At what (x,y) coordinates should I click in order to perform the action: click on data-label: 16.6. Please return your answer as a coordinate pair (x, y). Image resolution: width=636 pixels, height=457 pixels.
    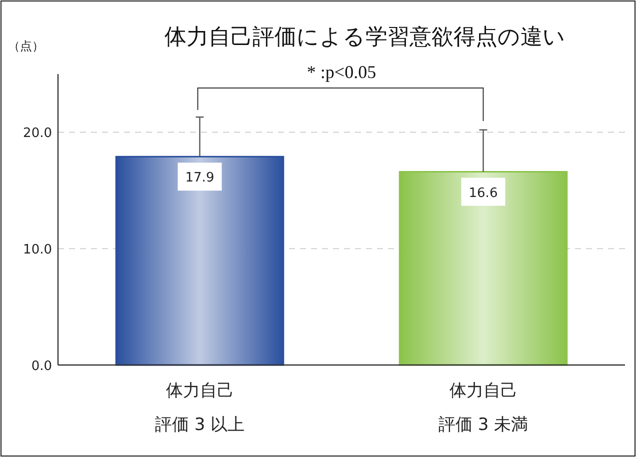
    Looking at the image, I should click on (483, 193).